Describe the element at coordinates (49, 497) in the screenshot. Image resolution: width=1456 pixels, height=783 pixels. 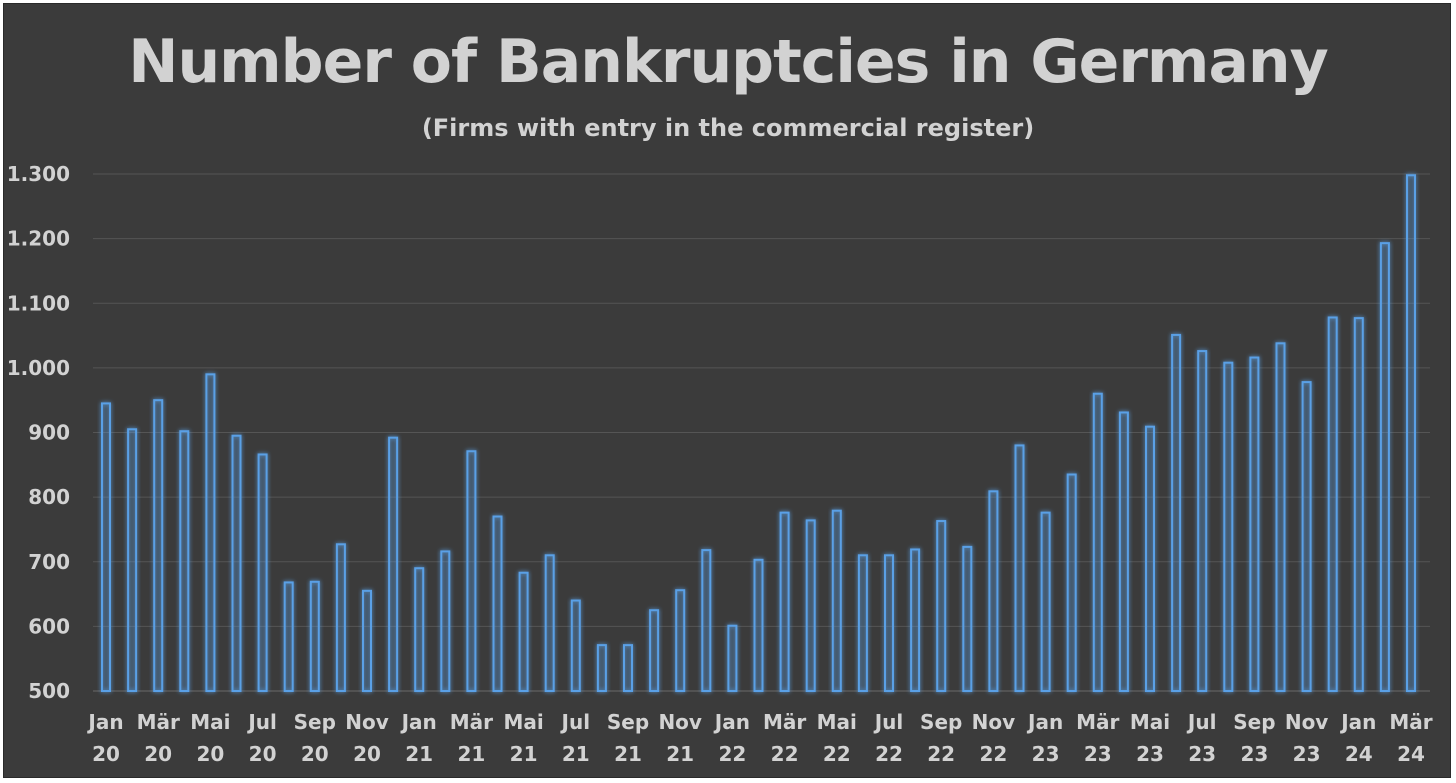
I see `y-tick-label: 800` at that location.